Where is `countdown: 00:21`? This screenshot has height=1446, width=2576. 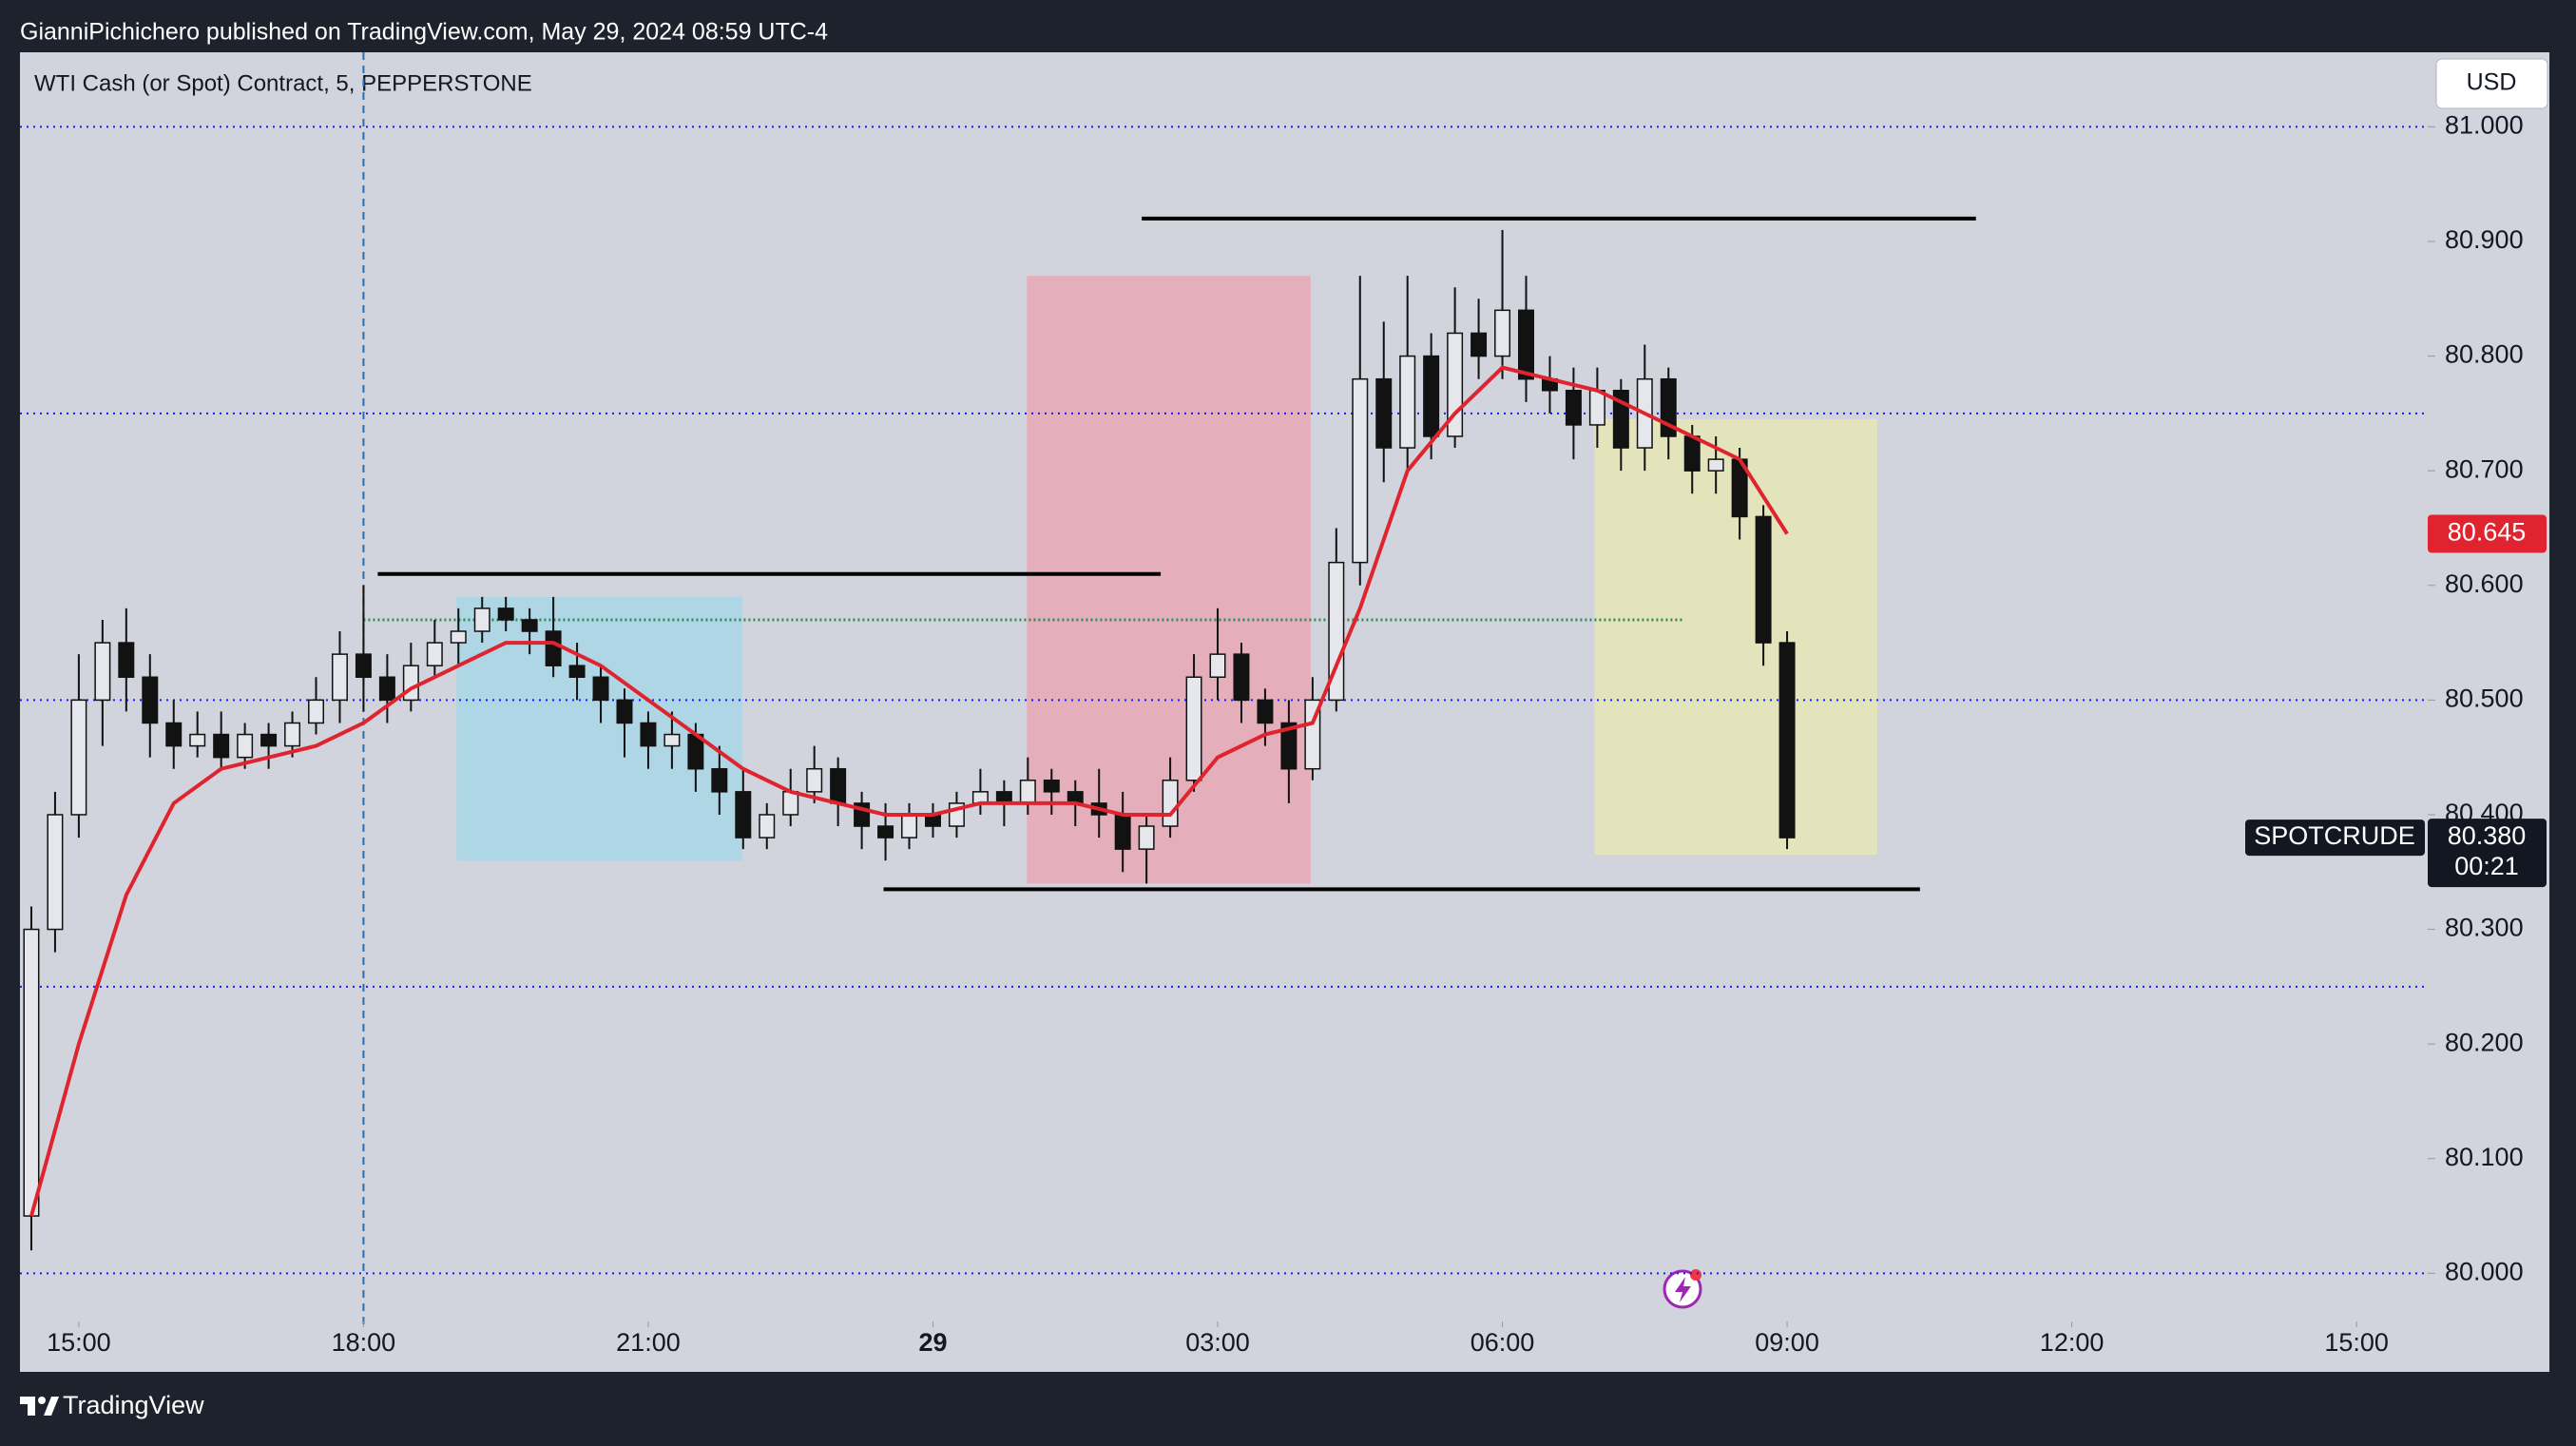
countdown: 00:21 is located at coordinates (2486, 866).